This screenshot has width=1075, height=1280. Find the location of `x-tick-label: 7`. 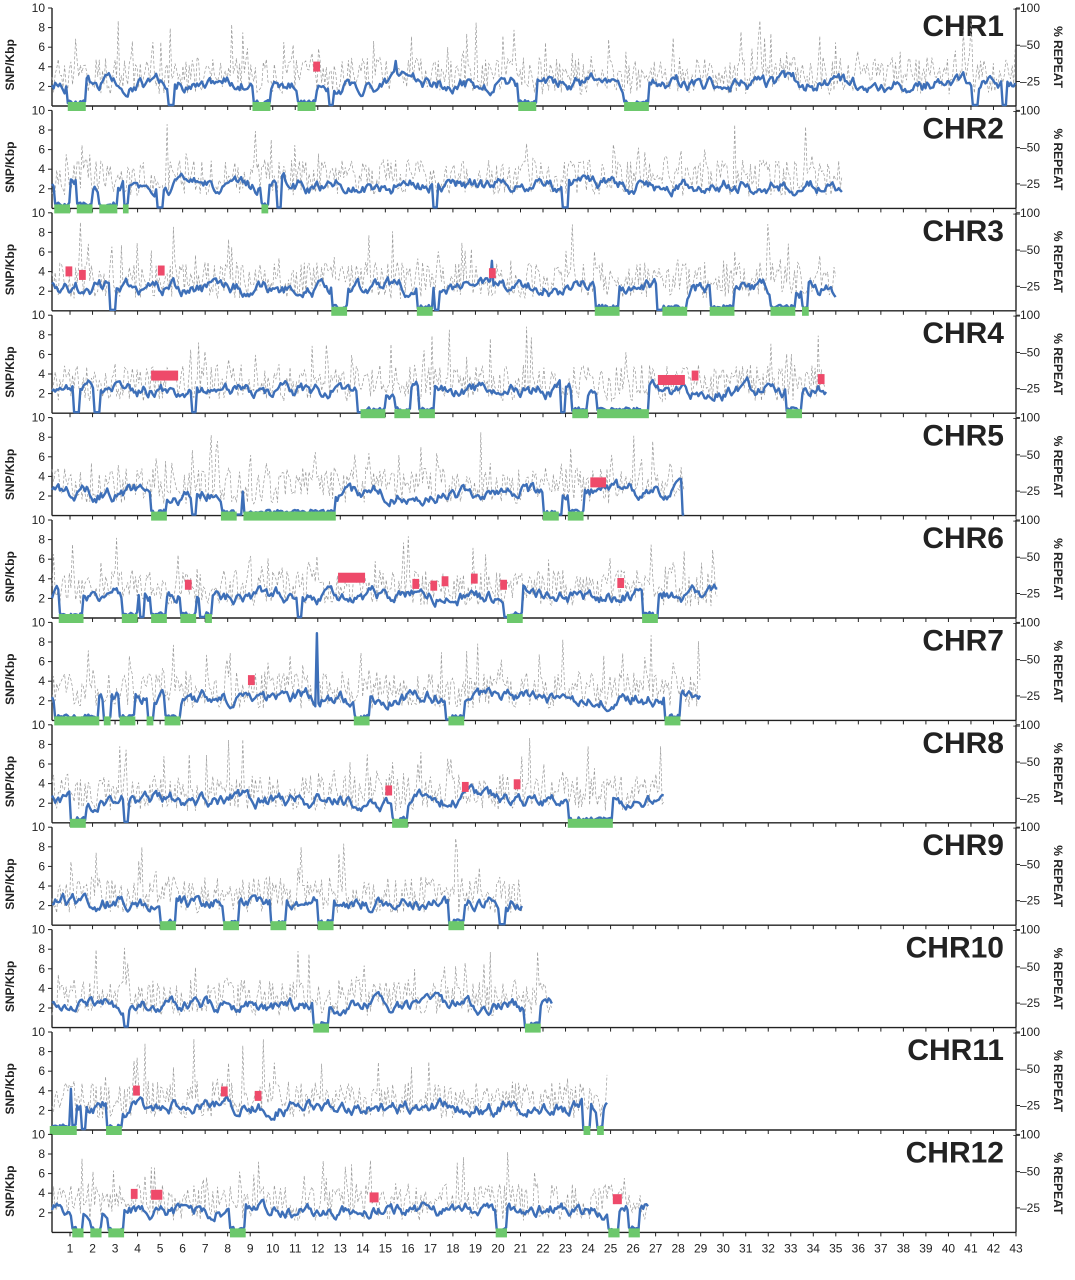

x-tick-label: 7 is located at coordinates (205, 1248).